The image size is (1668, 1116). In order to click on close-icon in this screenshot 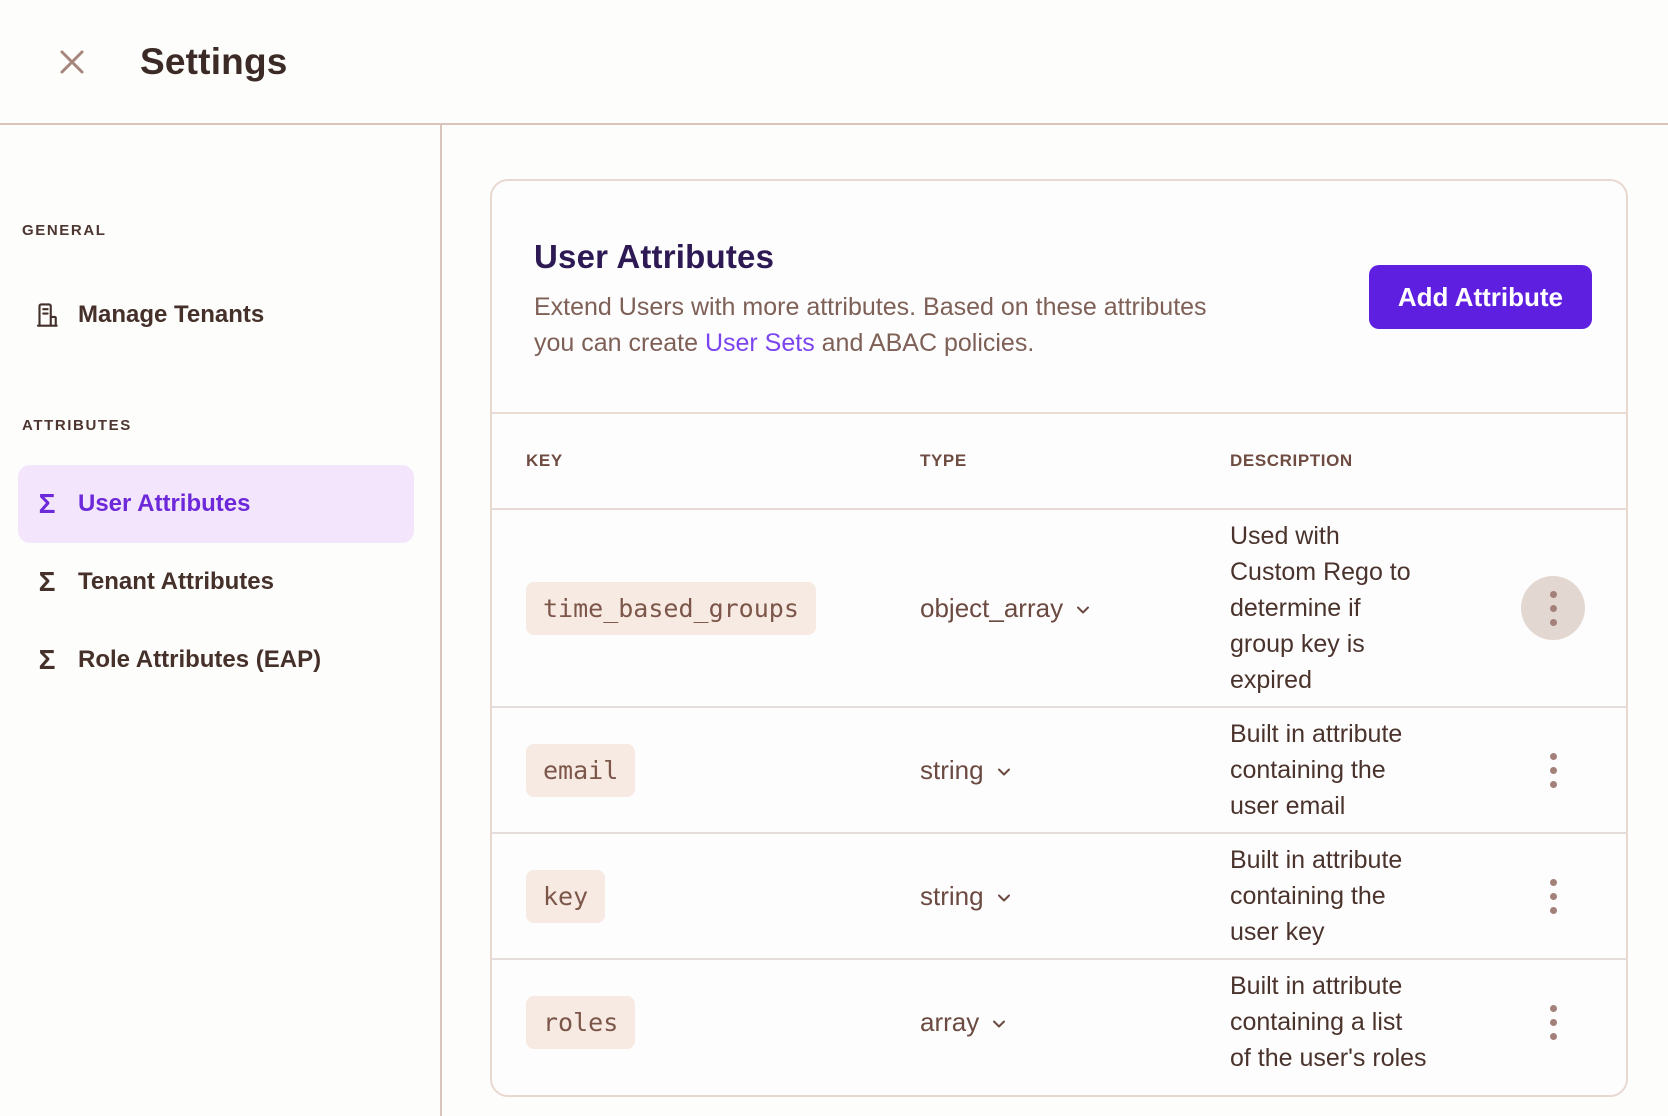, I will do `click(72, 61)`.